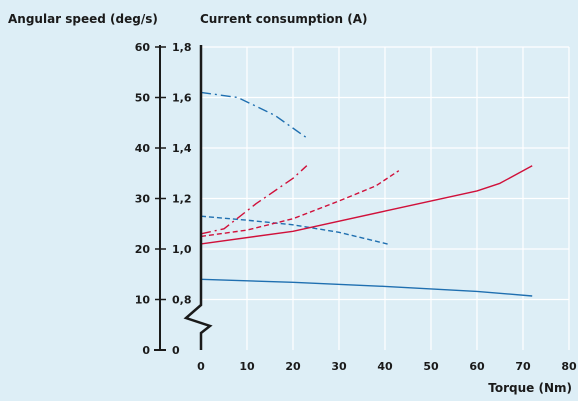 Image resolution: width=578 pixels, height=401 pixels. Describe the element at coordinates (182, 47) in the screenshot. I see `current-tick-label: 1,8` at that location.